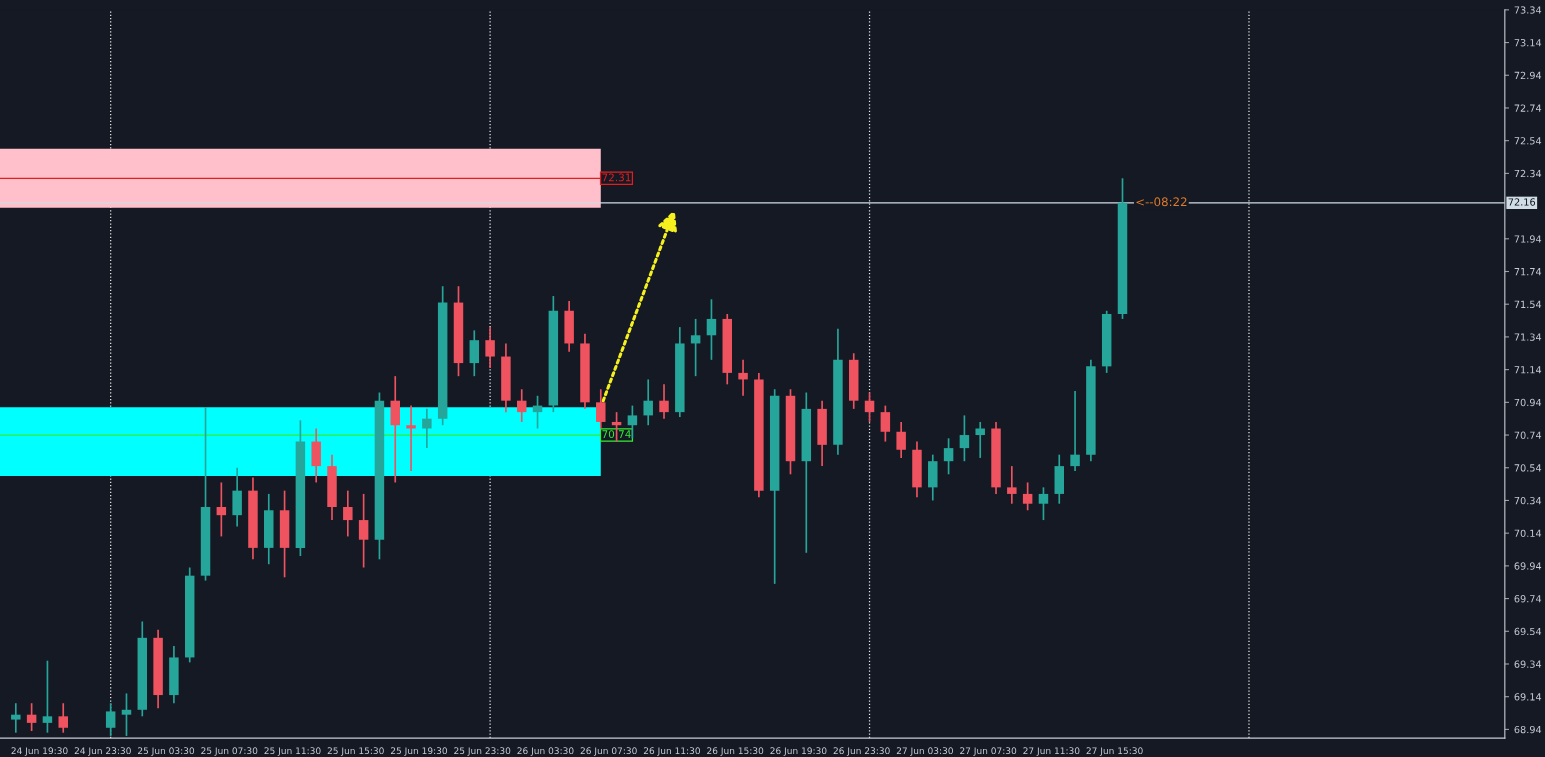 The image size is (1545, 757). Describe the element at coordinates (545, 751) in the screenshot. I see `x-tick-label: 26 Jun 03:30` at that location.